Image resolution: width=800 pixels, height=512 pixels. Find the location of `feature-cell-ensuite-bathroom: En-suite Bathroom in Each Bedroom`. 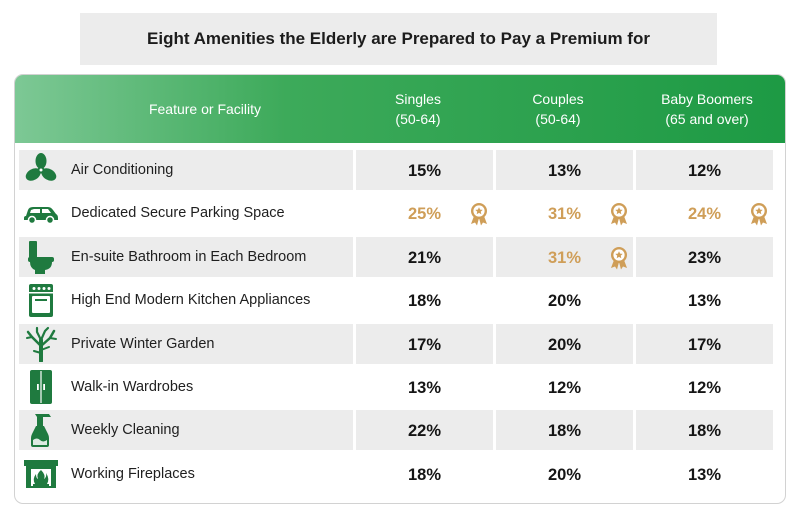

feature-cell-ensuite-bathroom: En-suite Bathroom in Each Bedroom is located at coordinates (186, 256).